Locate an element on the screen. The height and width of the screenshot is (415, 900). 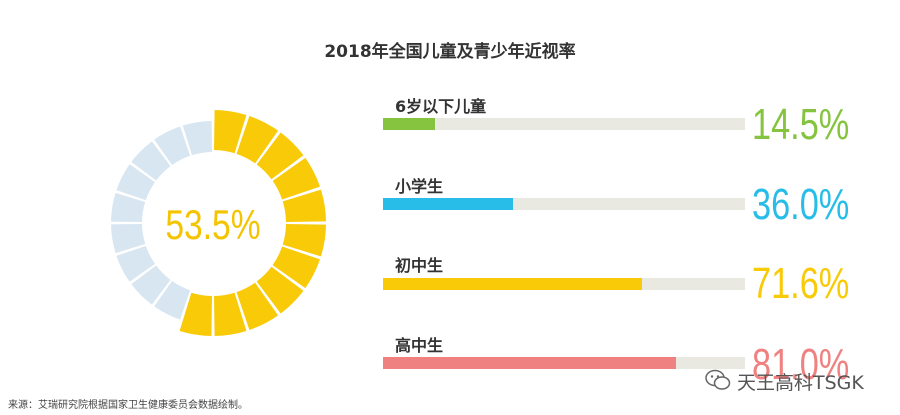
bar-value-middle-school: 71.6% is located at coordinates (801, 283).